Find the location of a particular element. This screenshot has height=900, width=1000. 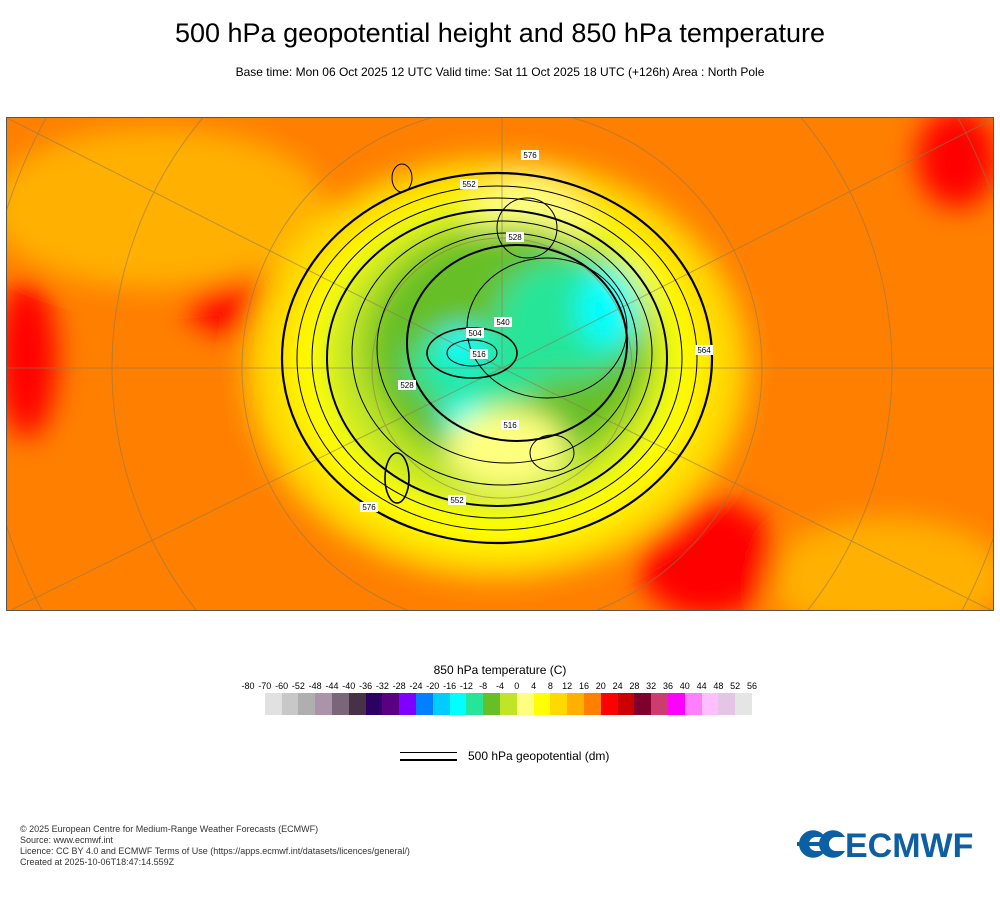

contour-label: 540 is located at coordinates (503, 322).